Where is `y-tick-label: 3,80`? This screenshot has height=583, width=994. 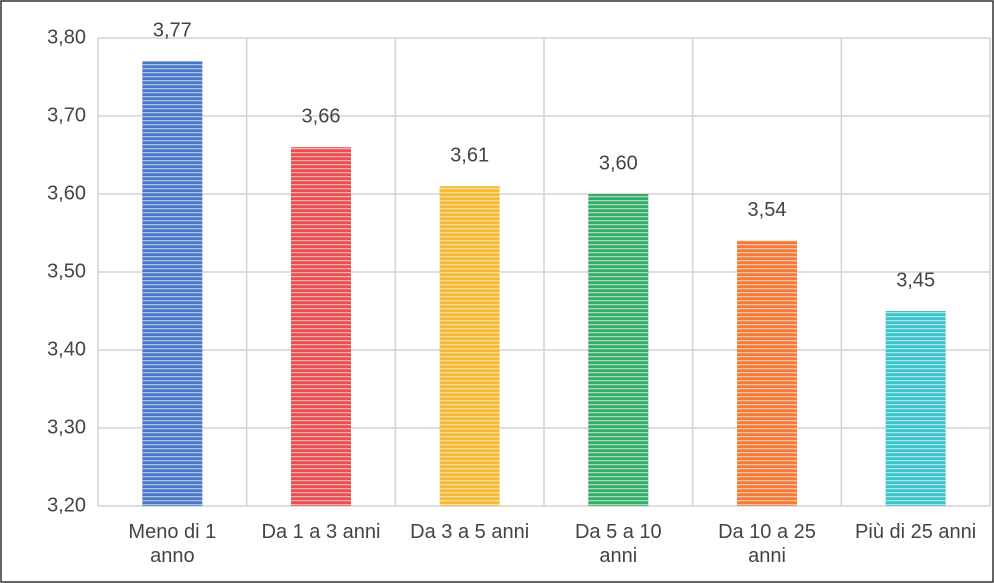 y-tick-label: 3,80 is located at coordinates (66, 37).